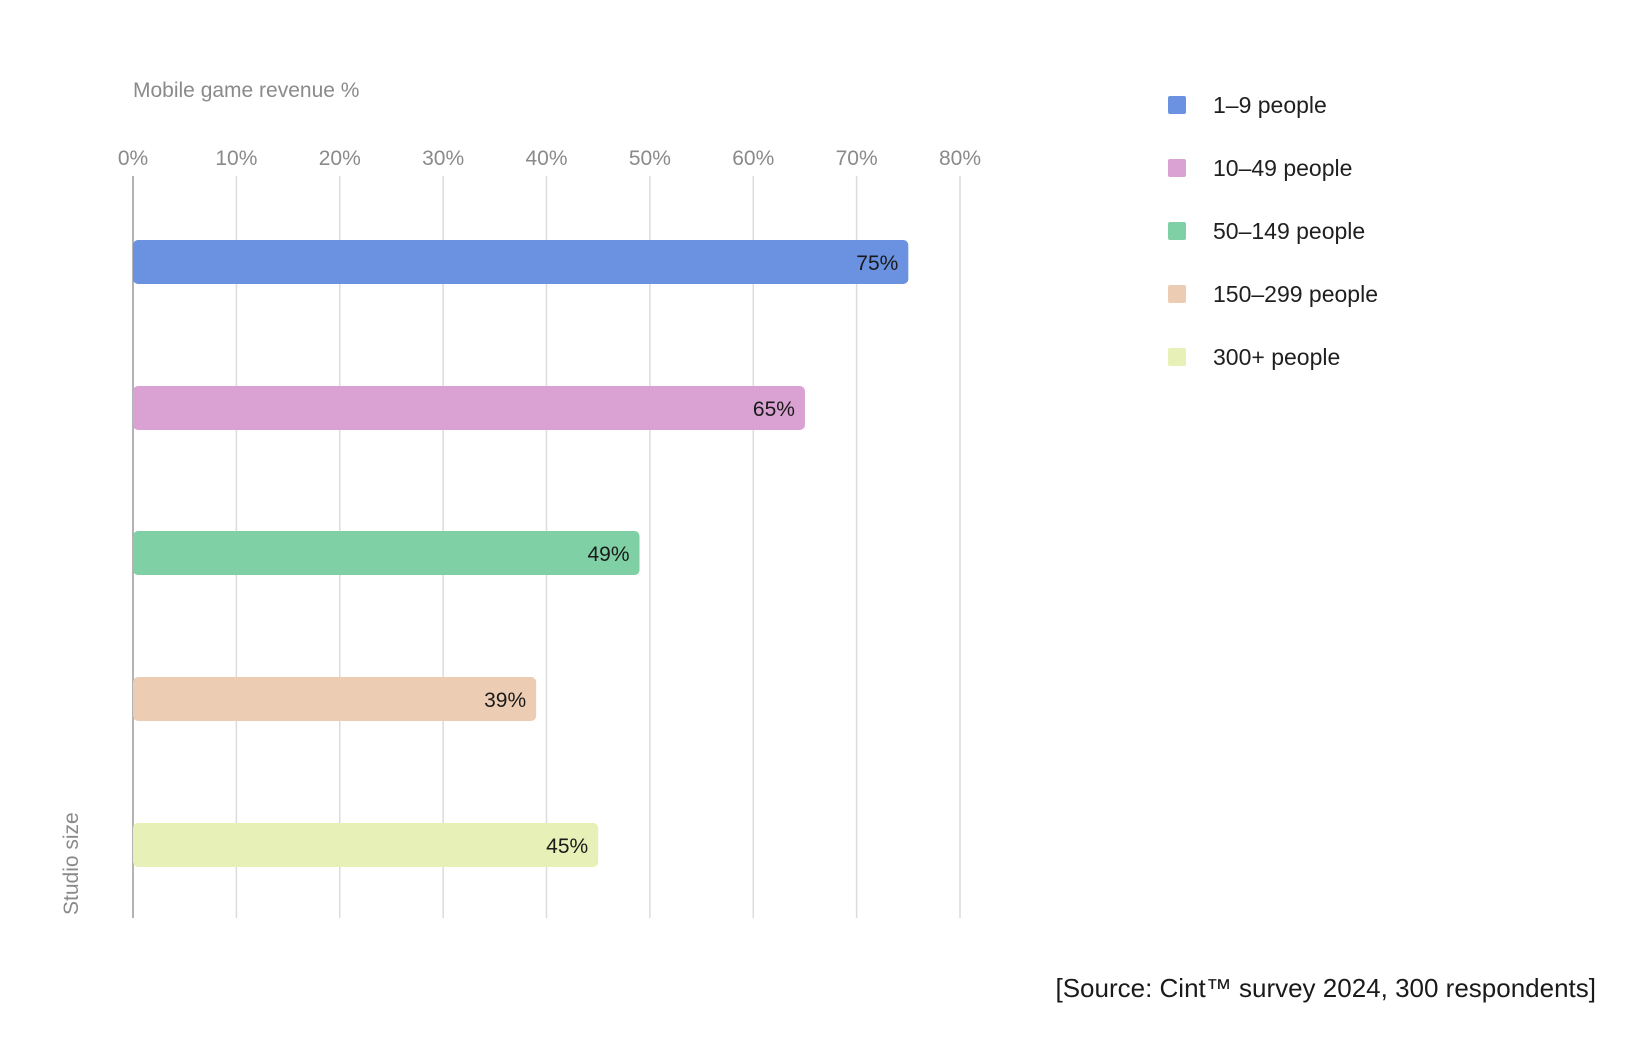 This screenshot has width=1628, height=1054. What do you see at coordinates (857, 158) in the screenshot?
I see `x-tick-label: 70%` at bounding box center [857, 158].